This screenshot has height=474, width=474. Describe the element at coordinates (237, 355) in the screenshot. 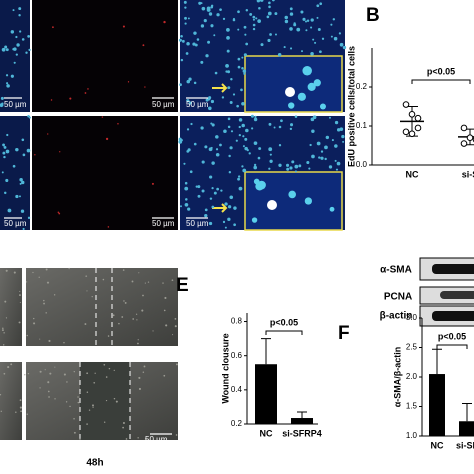

I see `y-tick-label: 0.6` at that location.